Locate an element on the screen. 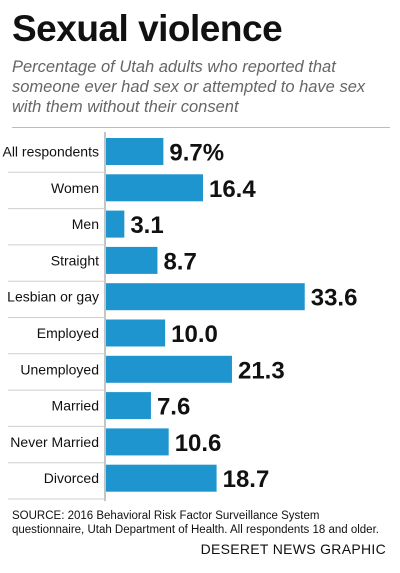 This screenshot has width=400, height=573. category-label: Married is located at coordinates (75, 406).